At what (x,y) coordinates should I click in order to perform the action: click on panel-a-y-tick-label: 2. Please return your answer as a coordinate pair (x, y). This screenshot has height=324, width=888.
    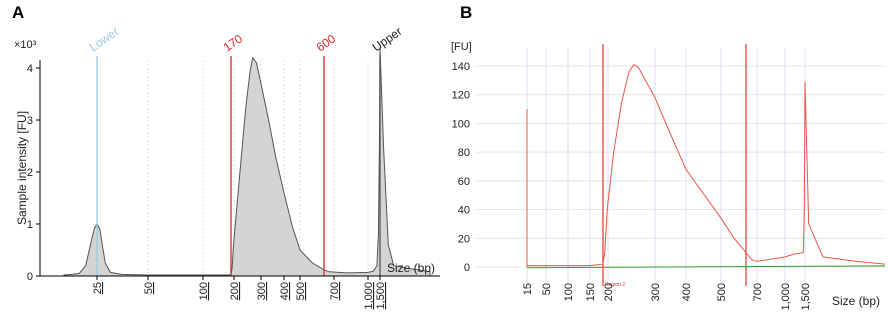
    Looking at the image, I should click on (30, 173).